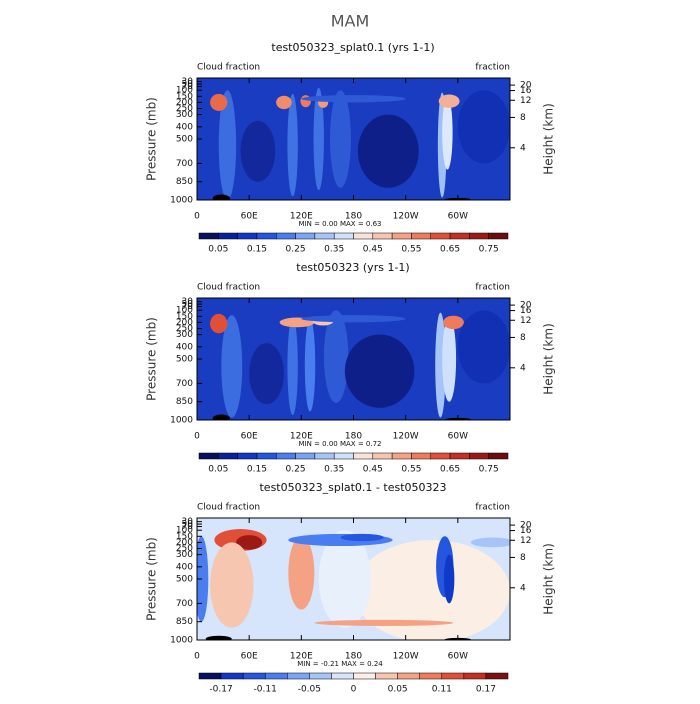 The image size is (700, 704). I want to click on colorbar-label: 0, so click(354, 690).